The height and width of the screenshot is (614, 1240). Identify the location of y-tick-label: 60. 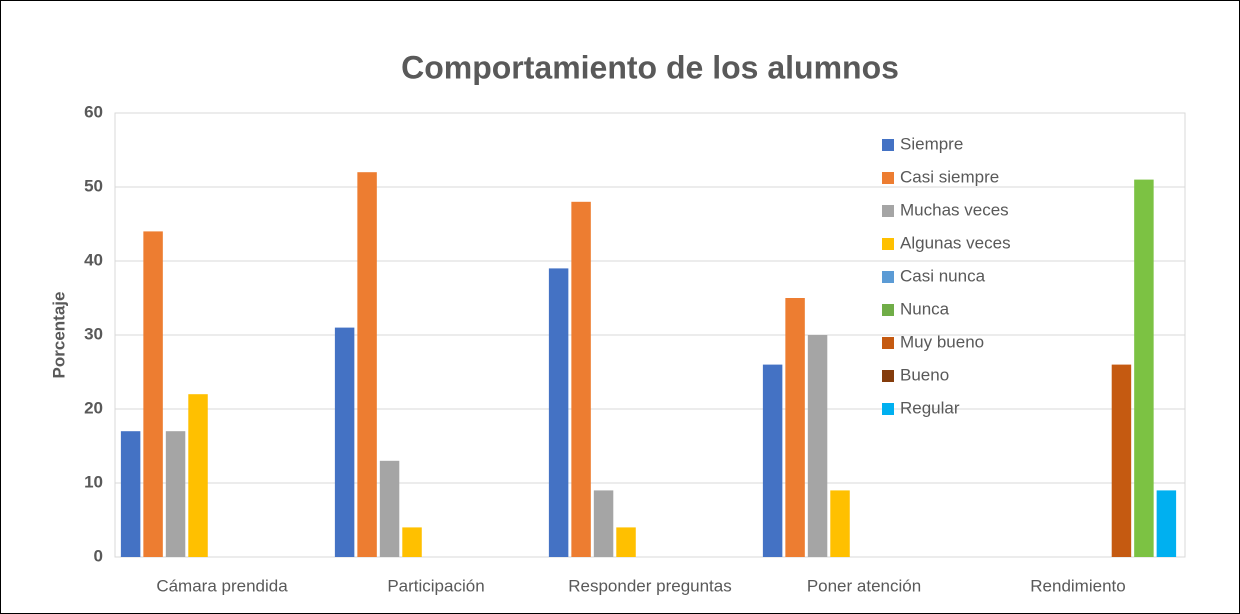
(93, 111).